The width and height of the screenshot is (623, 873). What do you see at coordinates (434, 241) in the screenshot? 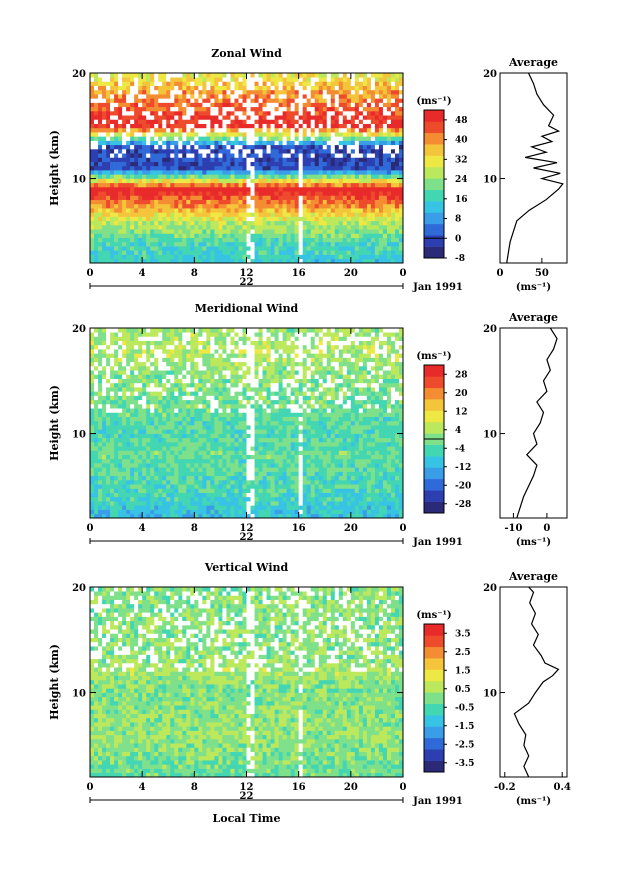
I see `colorbar-swatch` at bounding box center [434, 241].